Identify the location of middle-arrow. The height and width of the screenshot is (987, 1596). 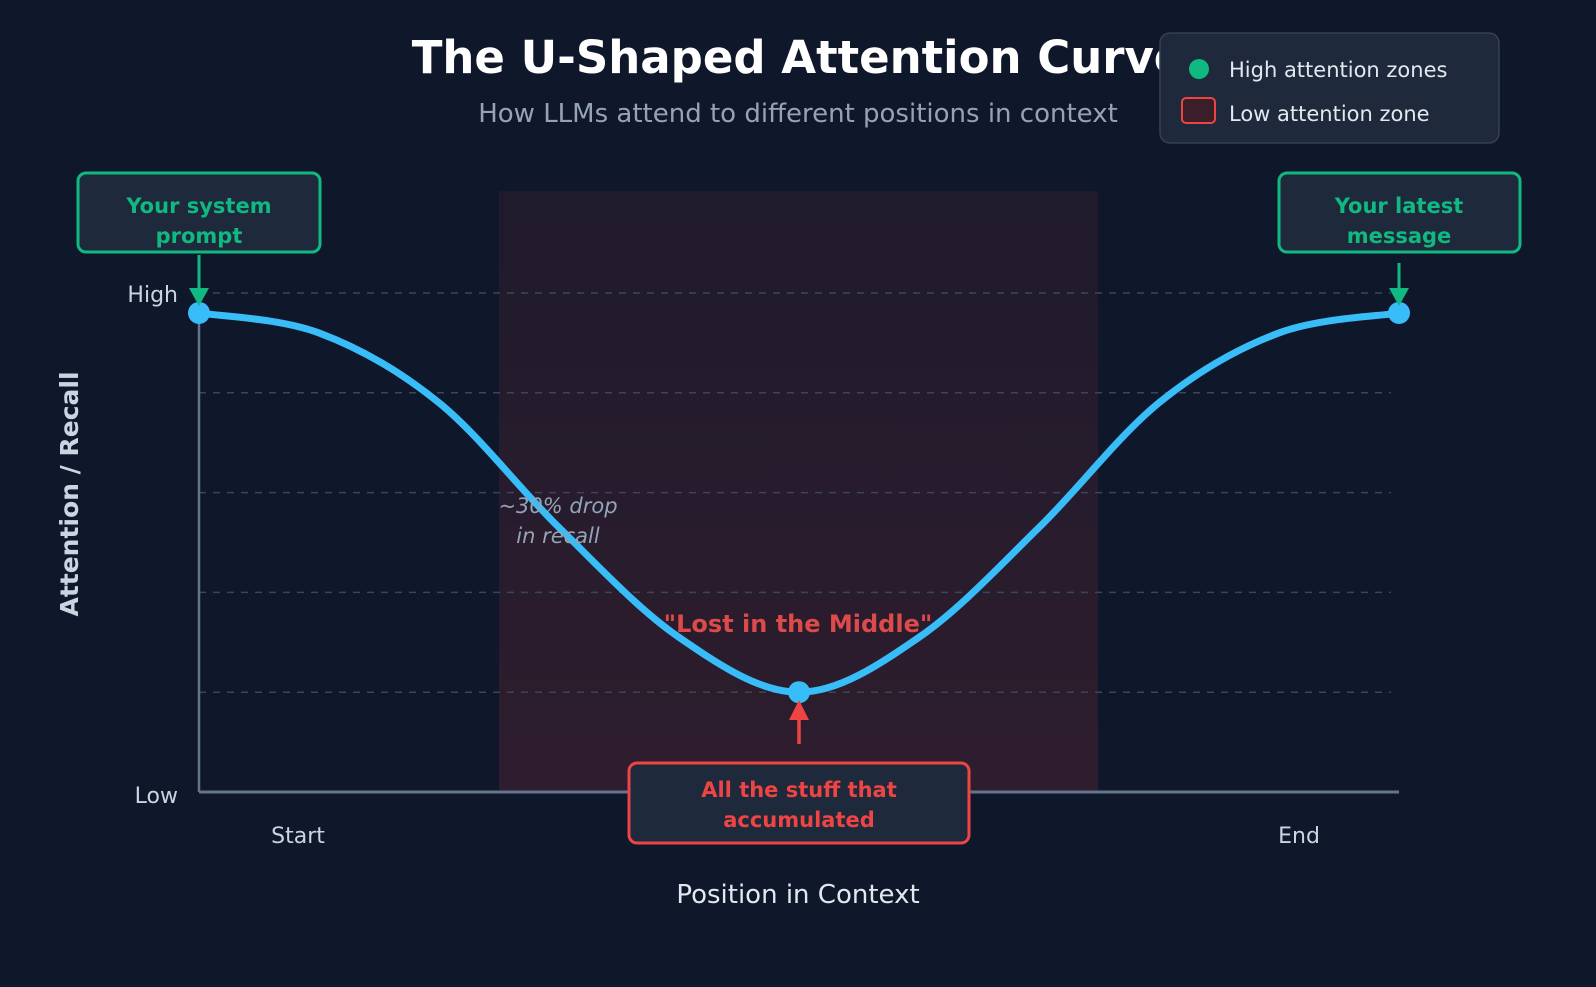
(799, 722).